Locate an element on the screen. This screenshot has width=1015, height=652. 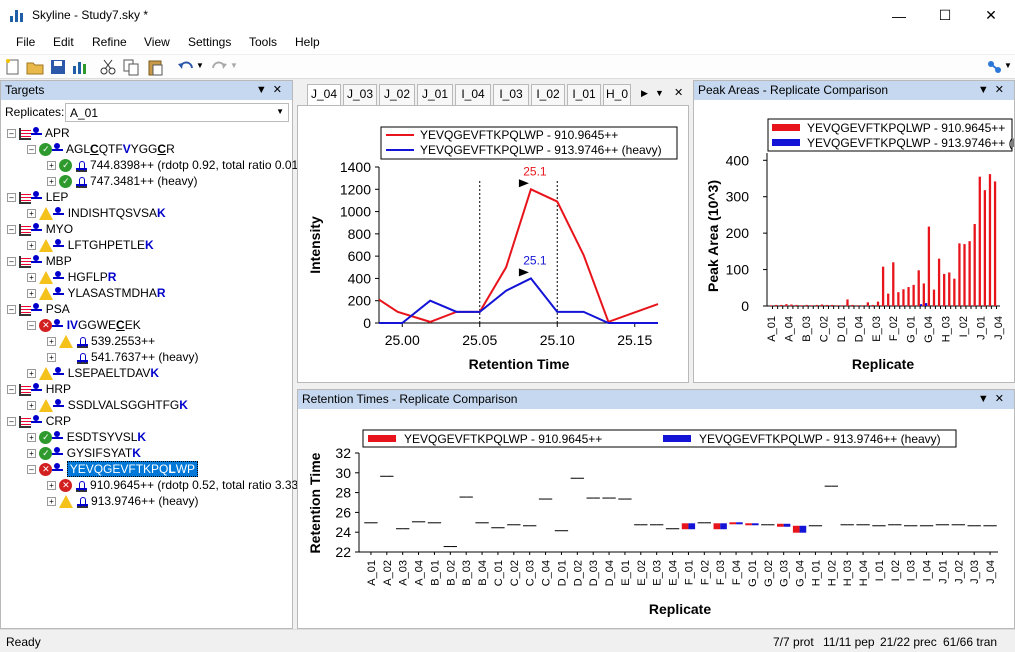
menu-tools: Tools is located at coordinates (263, 42).